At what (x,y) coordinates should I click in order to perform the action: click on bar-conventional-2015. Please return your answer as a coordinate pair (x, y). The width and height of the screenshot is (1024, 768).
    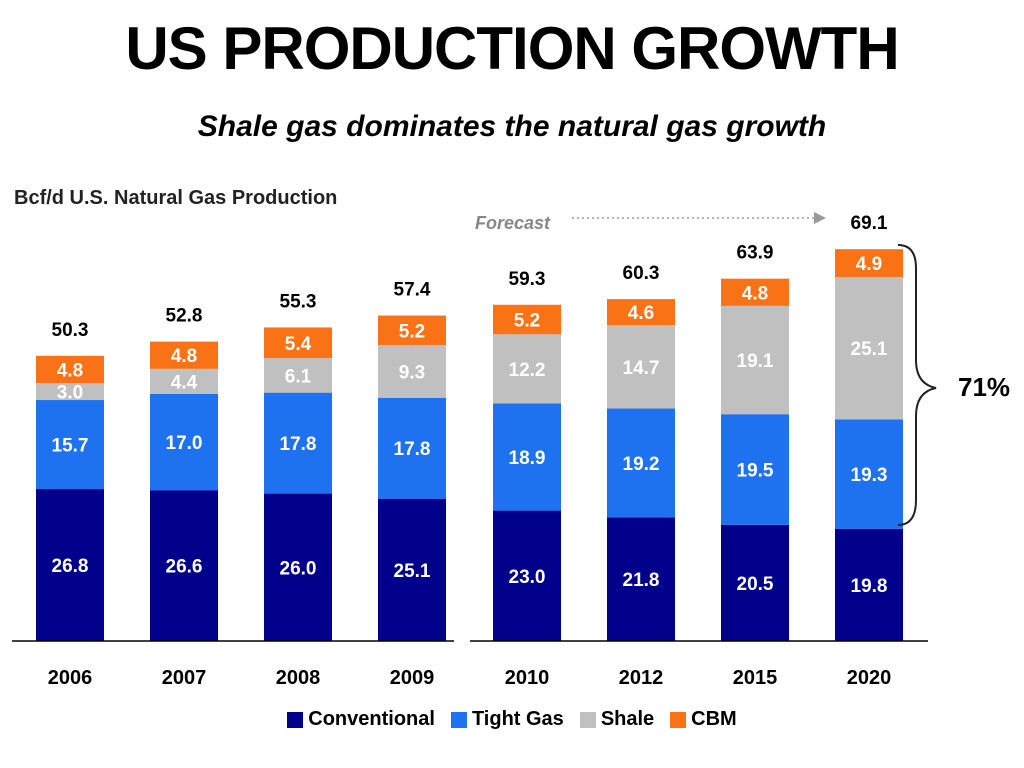
    Looking at the image, I should click on (755, 582).